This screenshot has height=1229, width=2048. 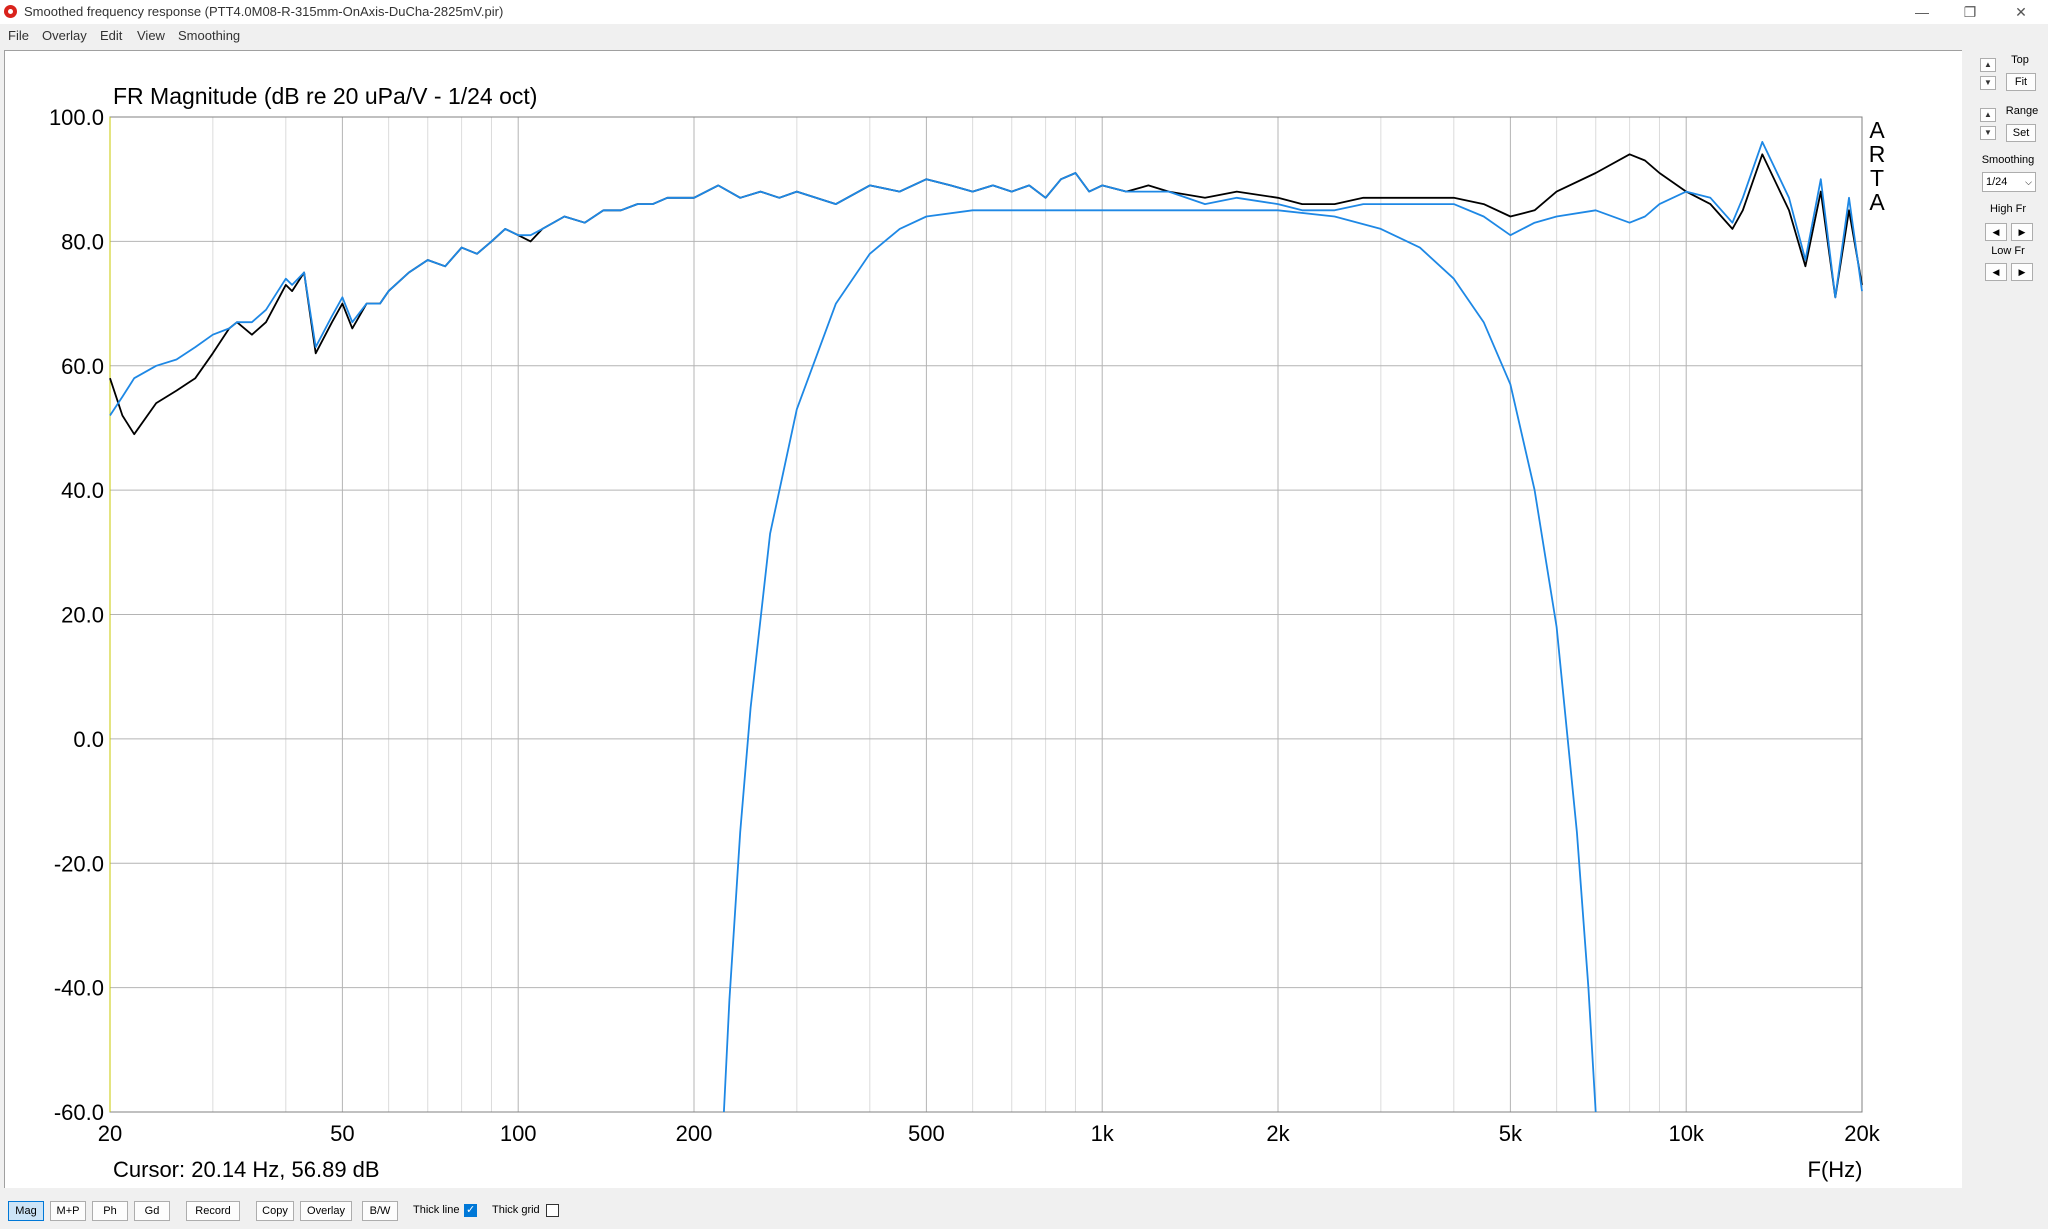 What do you see at coordinates (246, 1169) in the screenshot?
I see `cursor-readout: Cursor: 20.14 Hz, 56.89 dB` at bounding box center [246, 1169].